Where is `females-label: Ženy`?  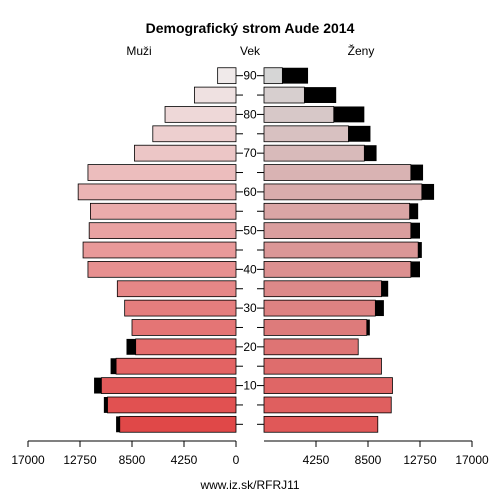
females-label: Ženy is located at coordinates (361, 50).